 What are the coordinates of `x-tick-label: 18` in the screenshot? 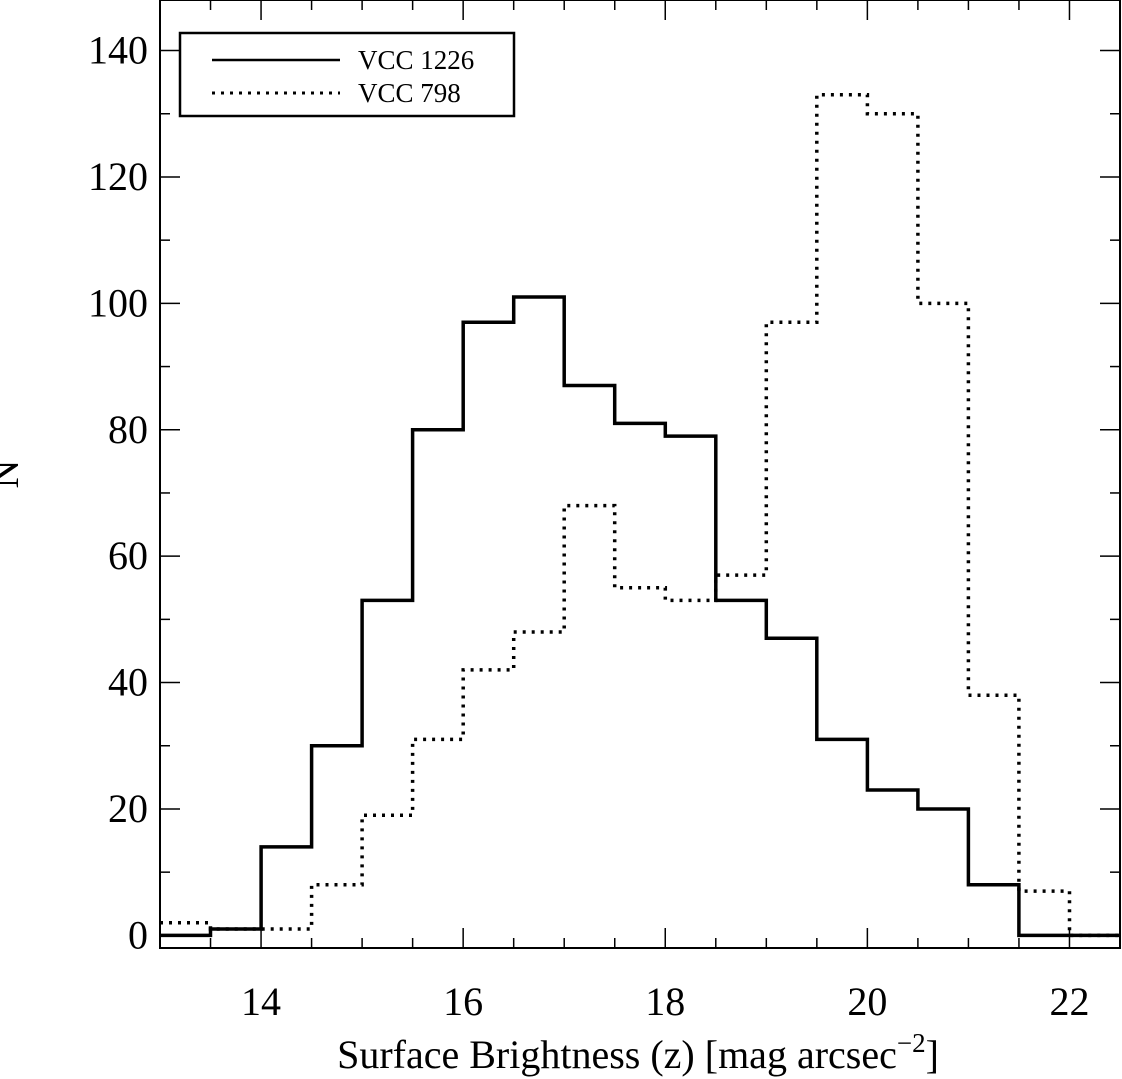 It's located at (665, 1001).